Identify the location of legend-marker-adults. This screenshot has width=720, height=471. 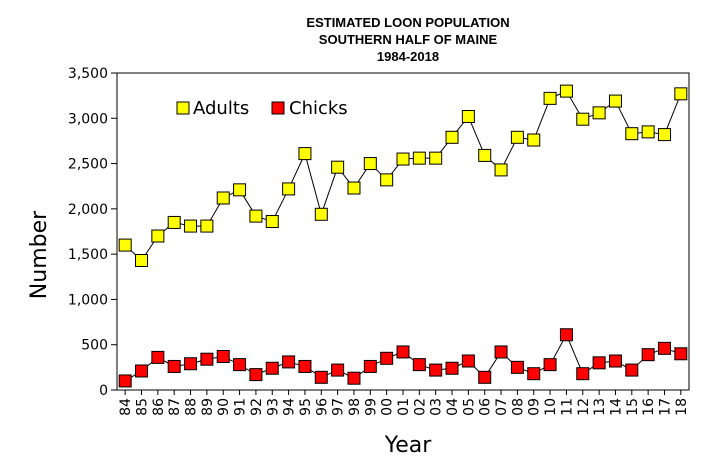
(183, 108).